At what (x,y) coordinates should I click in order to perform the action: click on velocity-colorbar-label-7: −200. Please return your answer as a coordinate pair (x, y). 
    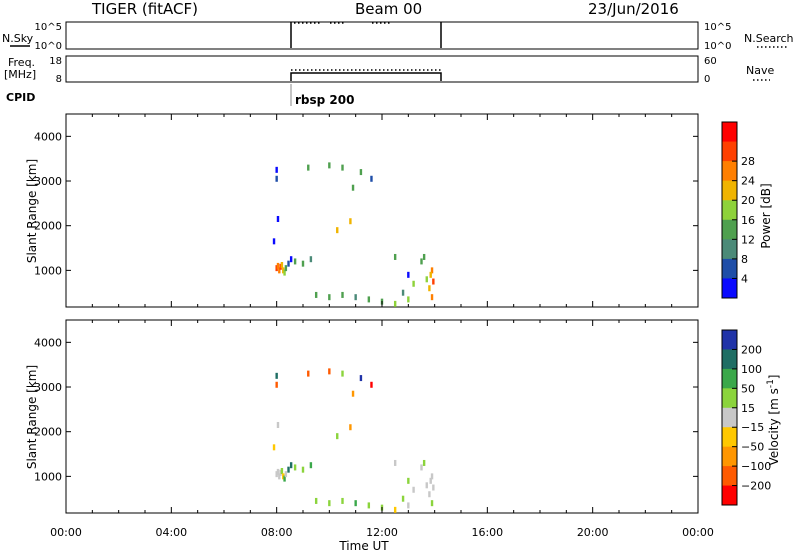
    Looking at the image, I should click on (756, 486).